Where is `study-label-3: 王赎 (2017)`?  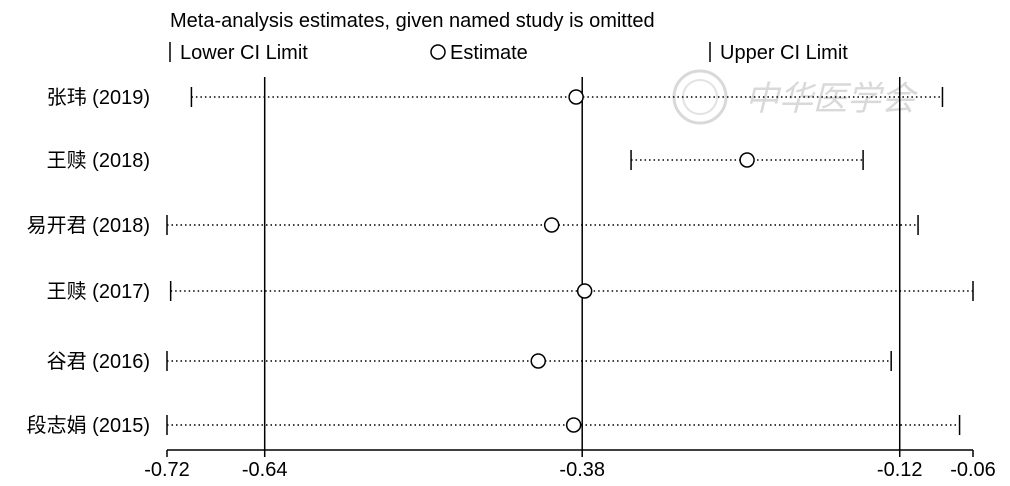
study-label-3: 王赎 (2017) is located at coordinates (98, 291).